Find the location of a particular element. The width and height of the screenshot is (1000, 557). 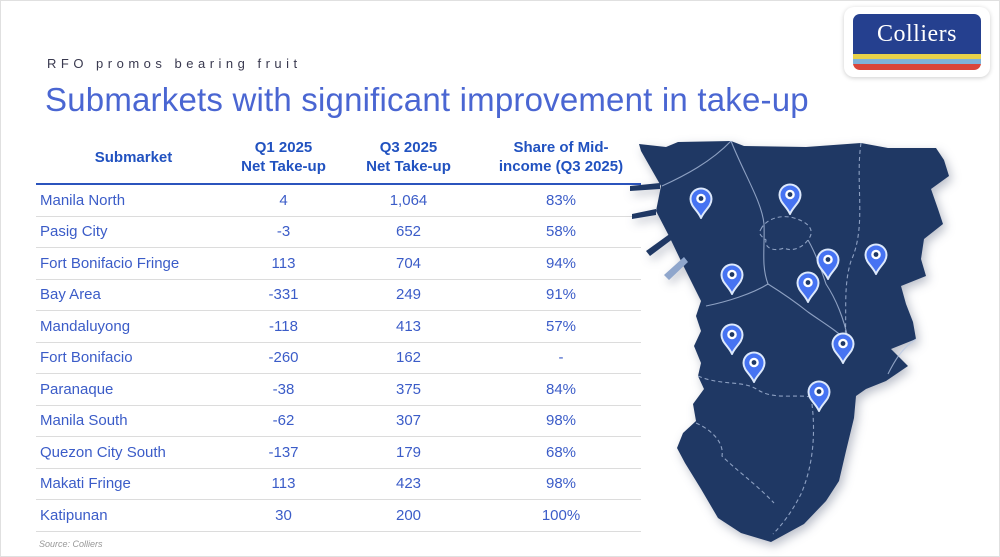

cell-q1-net-take-up: -62 is located at coordinates (283, 421).